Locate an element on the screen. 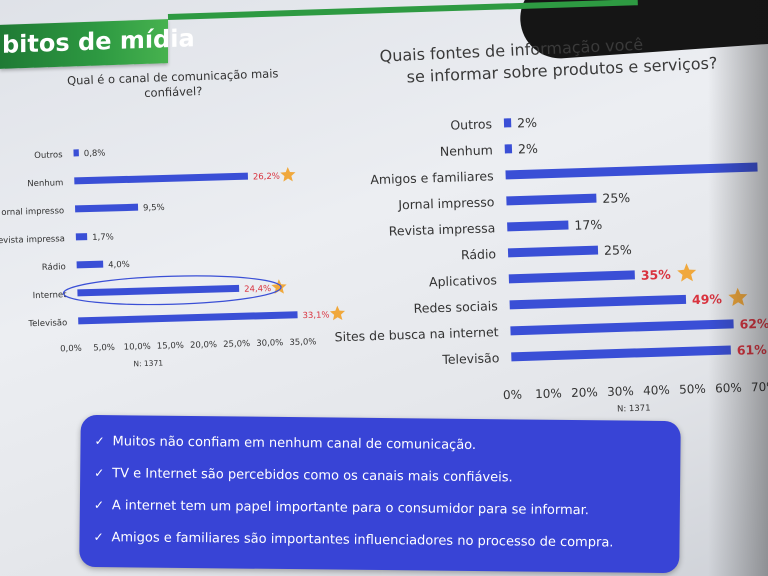  category-label: Revista impressa is located at coordinates (442, 229).